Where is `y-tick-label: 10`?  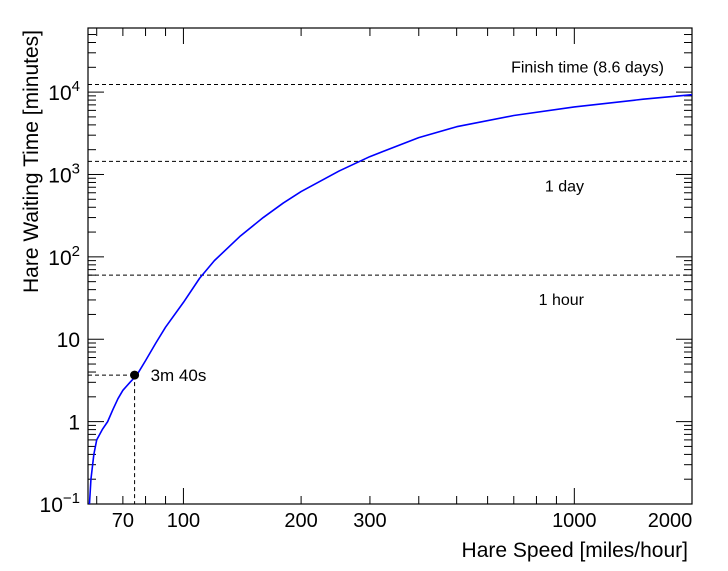
y-tick-label: 10 is located at coordinates (68, 340).